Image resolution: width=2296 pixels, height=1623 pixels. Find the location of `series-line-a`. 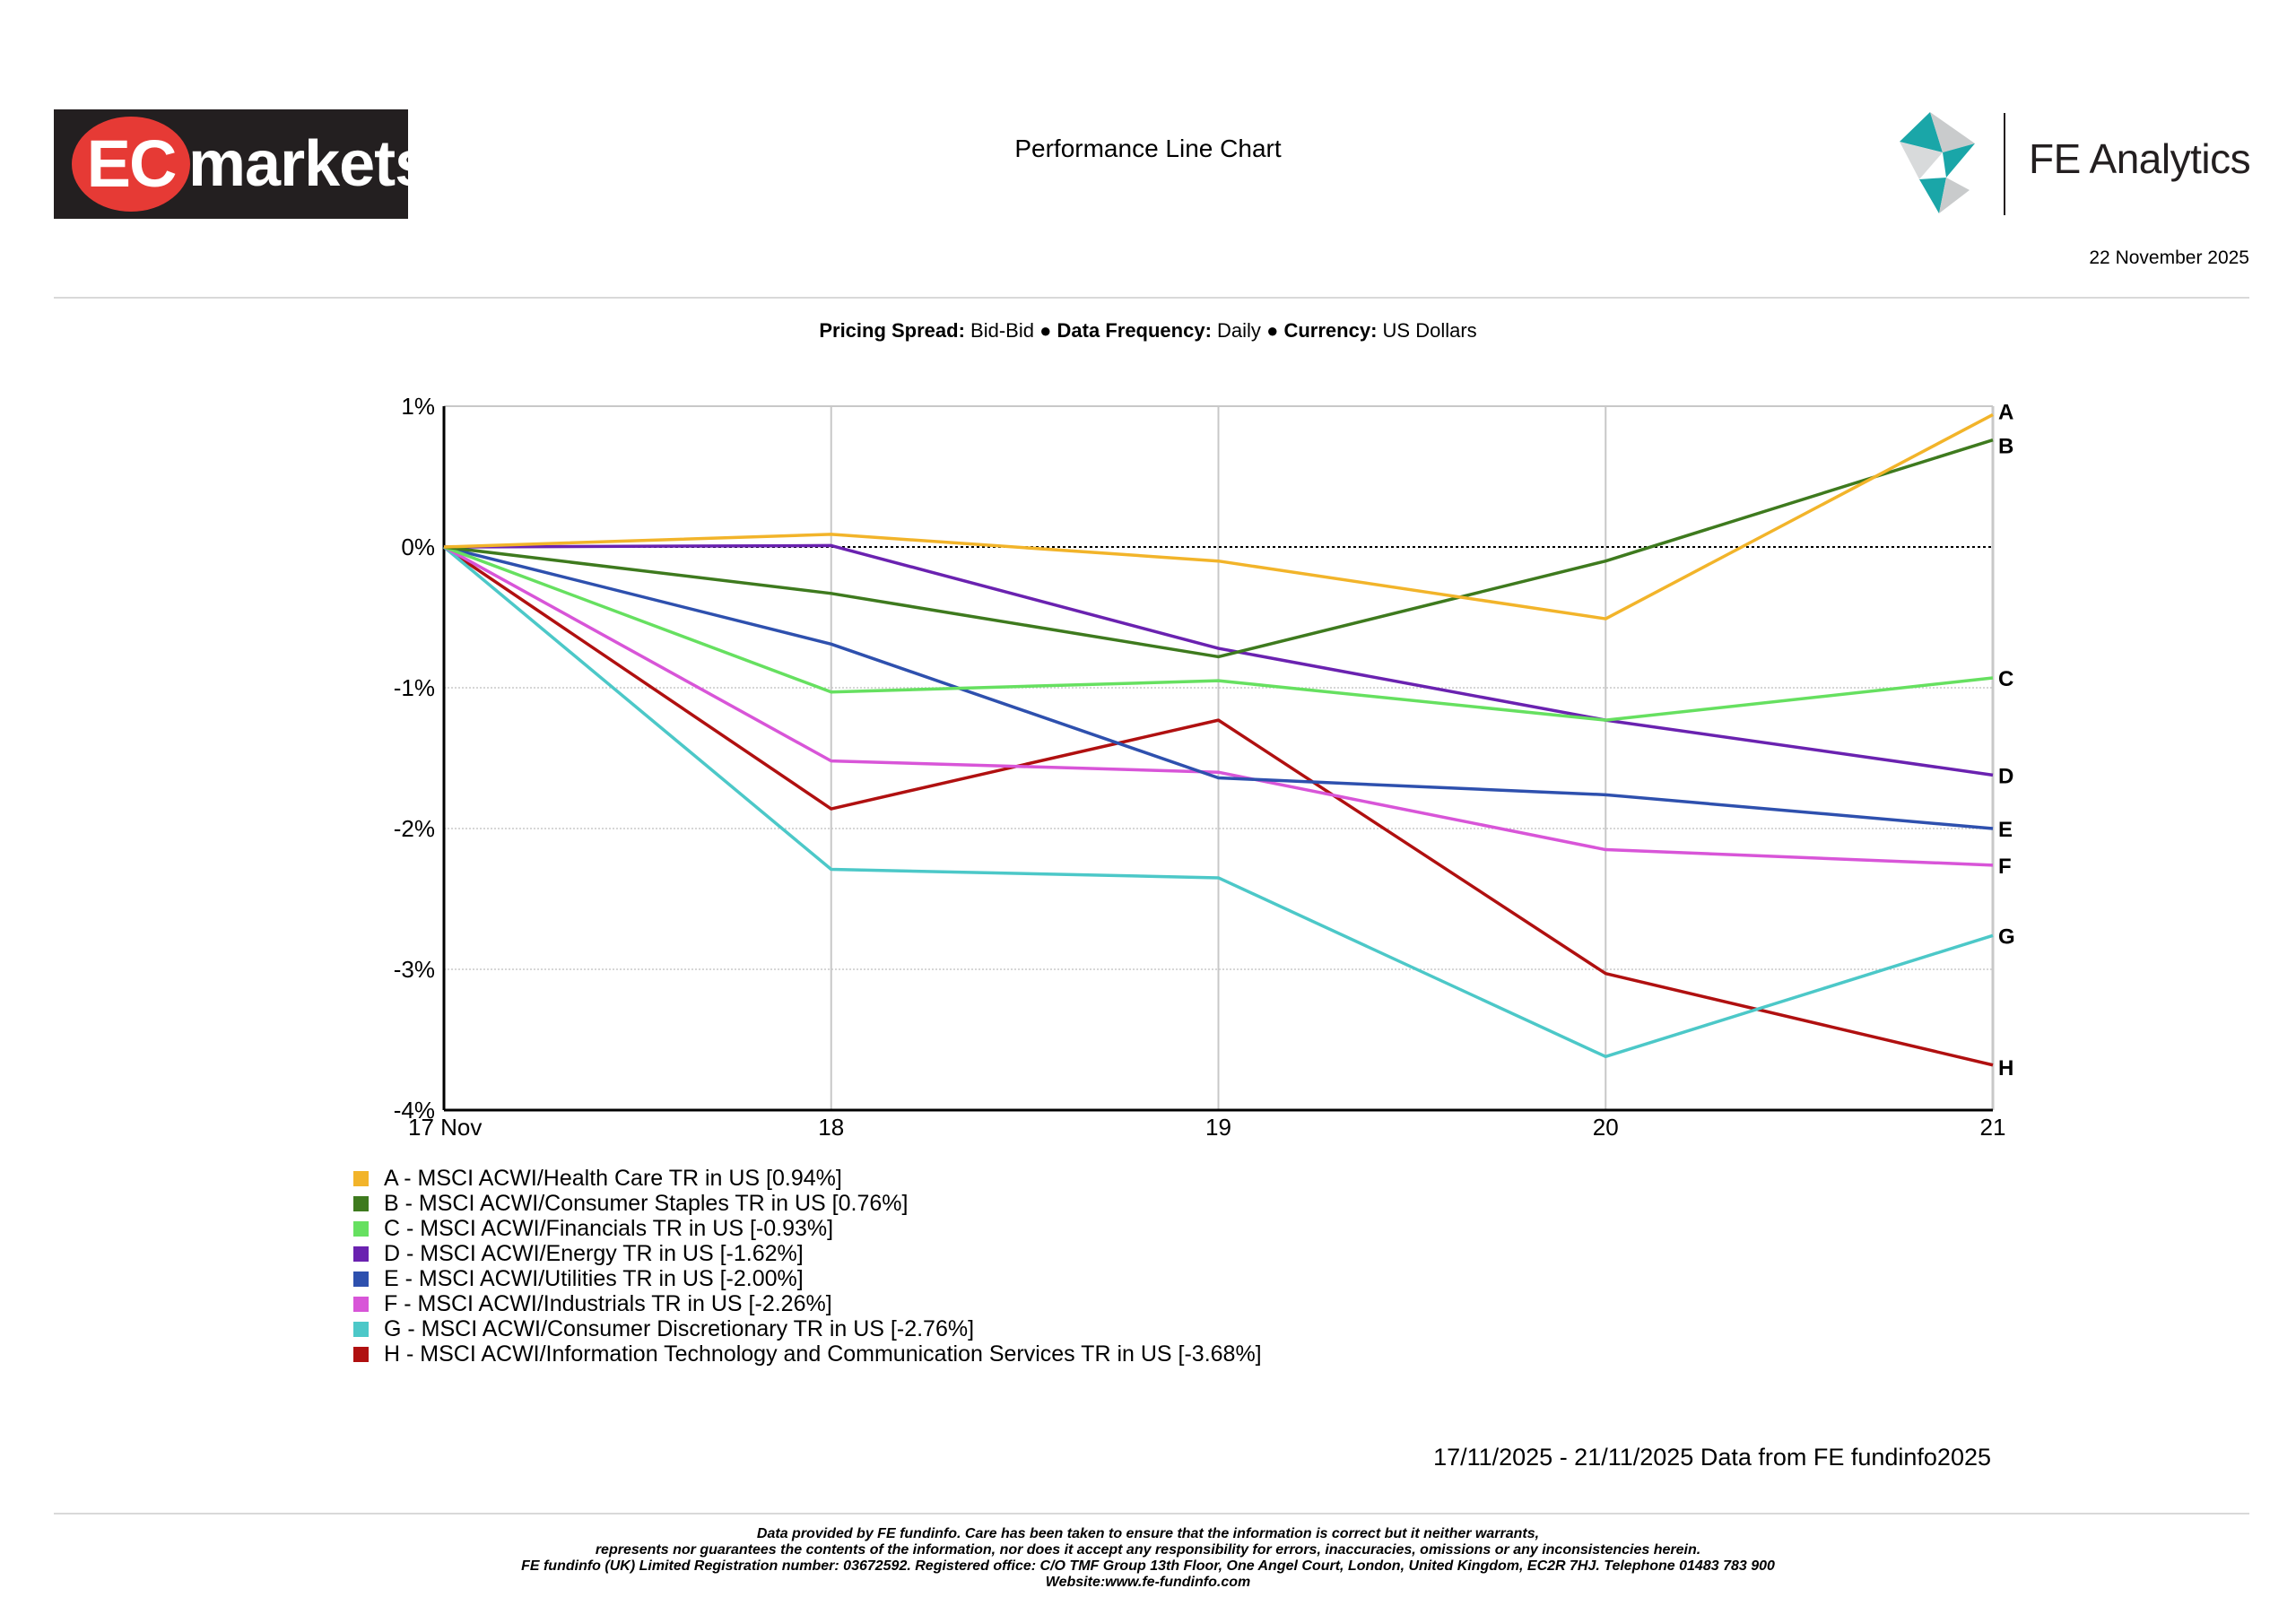

series-line-a is located at coordinates (1218, 516).